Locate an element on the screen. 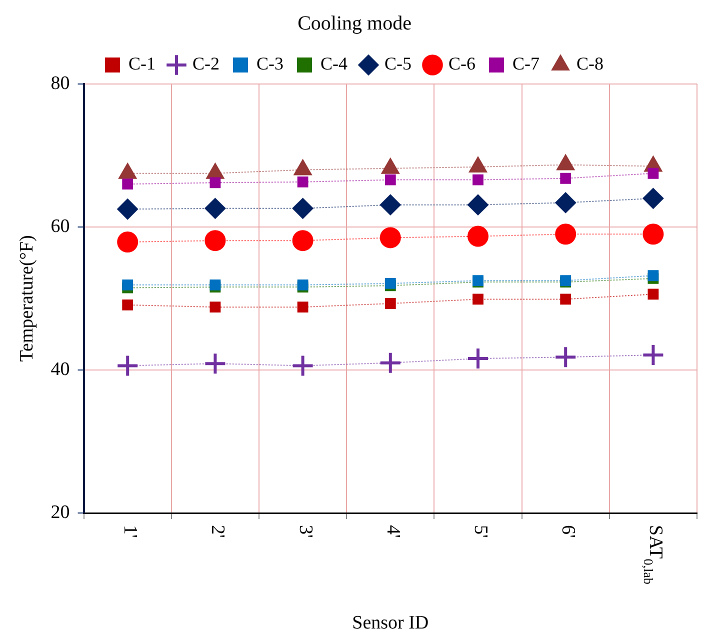 The height and width of the screenshot is (643, 719). y-tick-label: 40 is located at coordinates (60, 369).